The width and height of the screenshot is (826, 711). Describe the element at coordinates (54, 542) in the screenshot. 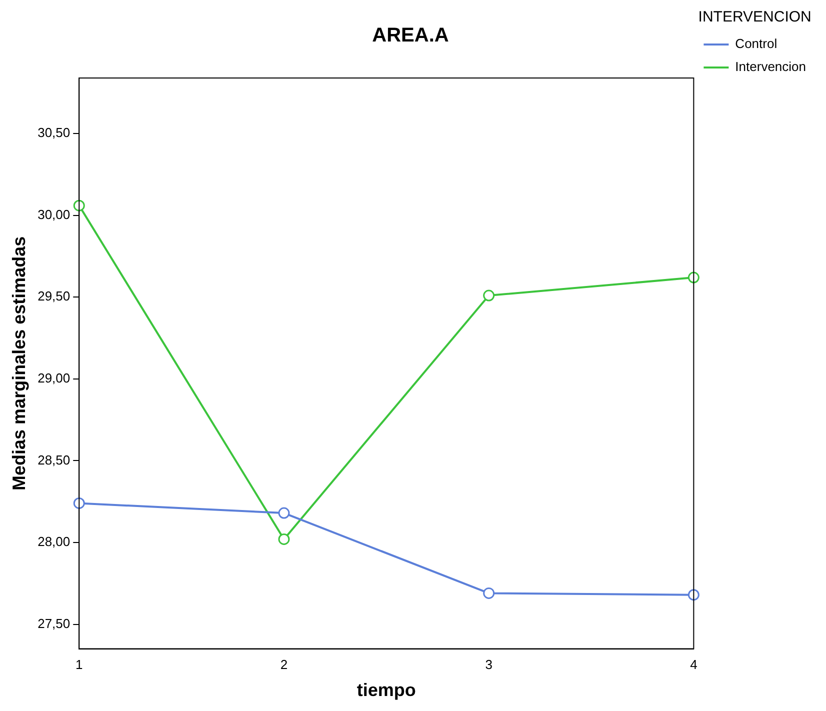

I see `y-tick-label: 28,00` at that location.